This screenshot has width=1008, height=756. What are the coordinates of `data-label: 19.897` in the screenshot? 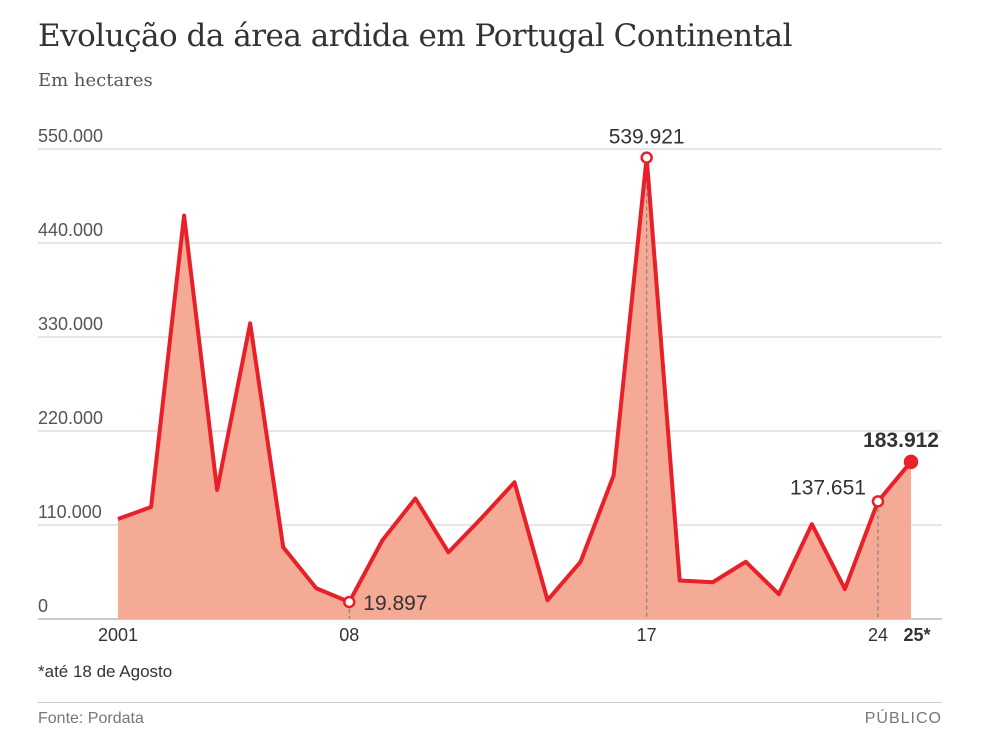 It's located at (395, 603).